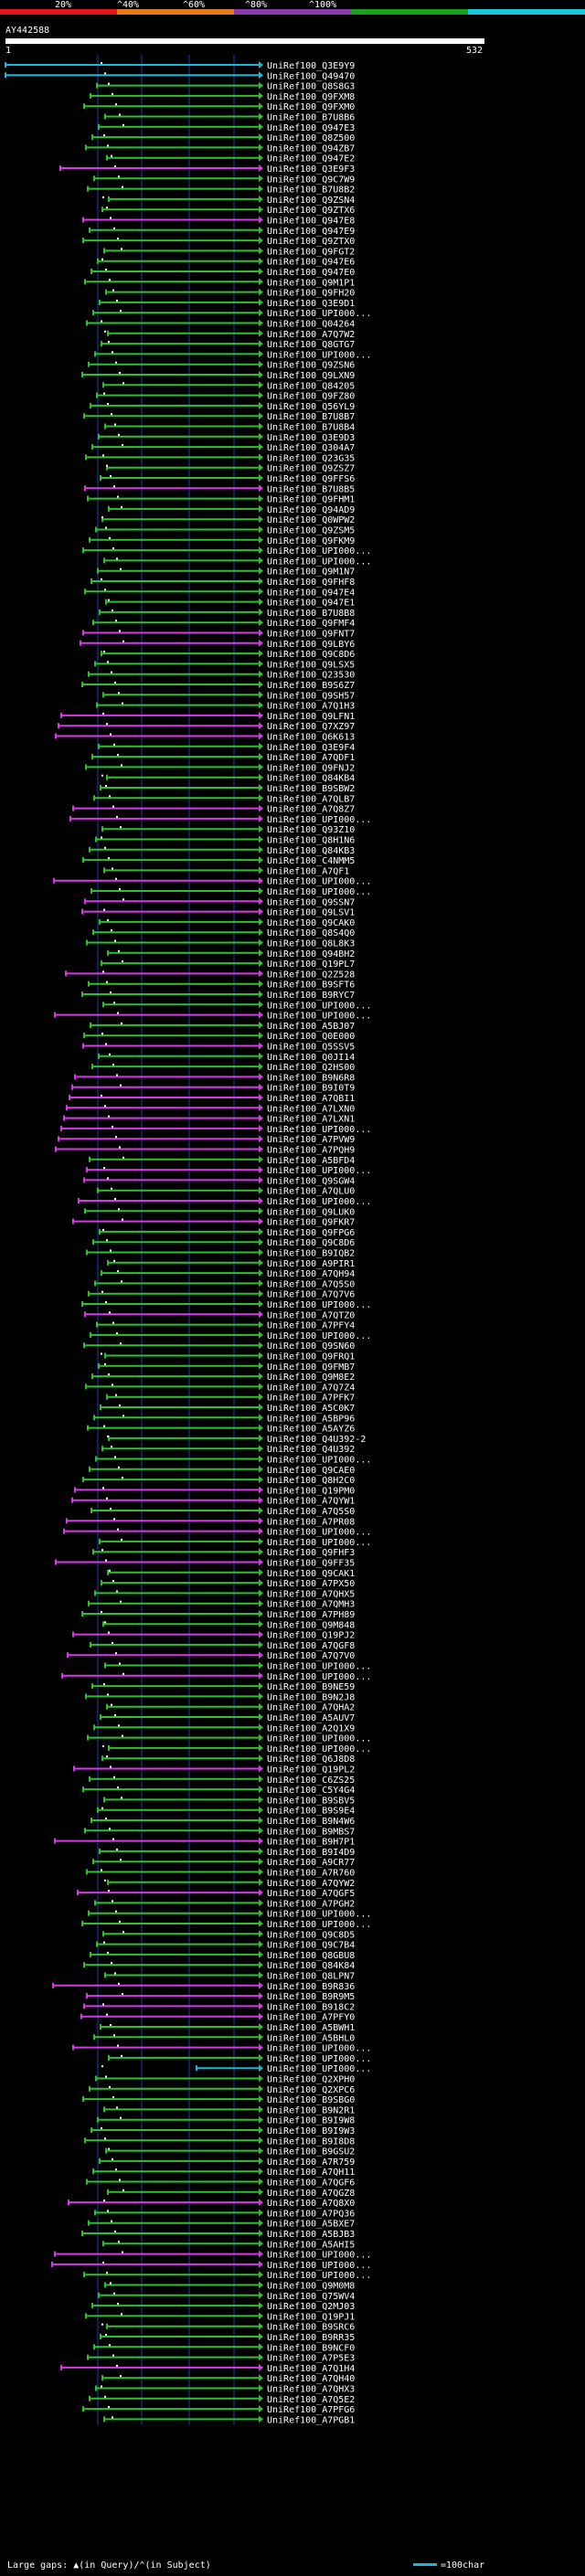 The image size is (585, 2576). I want to click on hit-label: UniRef100_Q9FKR7, so click(311, 1223).